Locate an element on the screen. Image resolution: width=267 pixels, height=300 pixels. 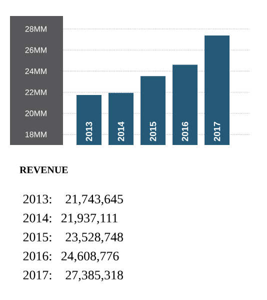
x-tick-label: 2015 is located at coordinates (153, 132).